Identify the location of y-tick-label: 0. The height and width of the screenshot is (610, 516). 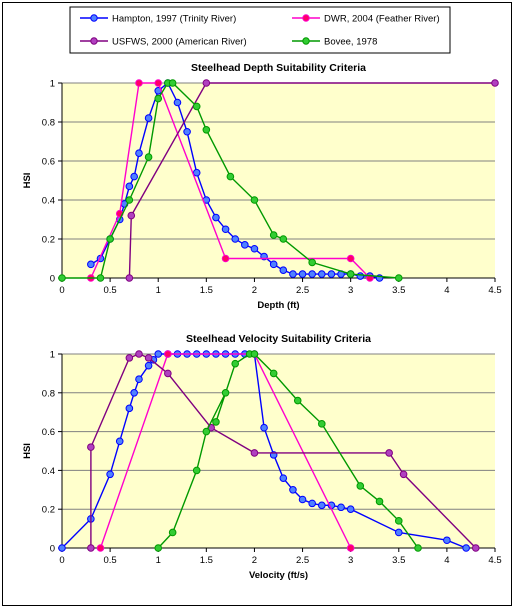
(52, 279).